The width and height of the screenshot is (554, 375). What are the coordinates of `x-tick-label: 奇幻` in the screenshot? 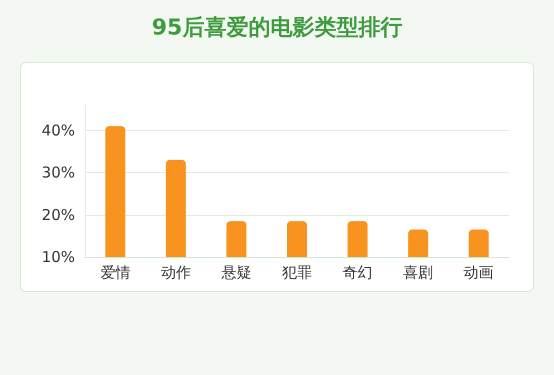 It's located at (357, 273).